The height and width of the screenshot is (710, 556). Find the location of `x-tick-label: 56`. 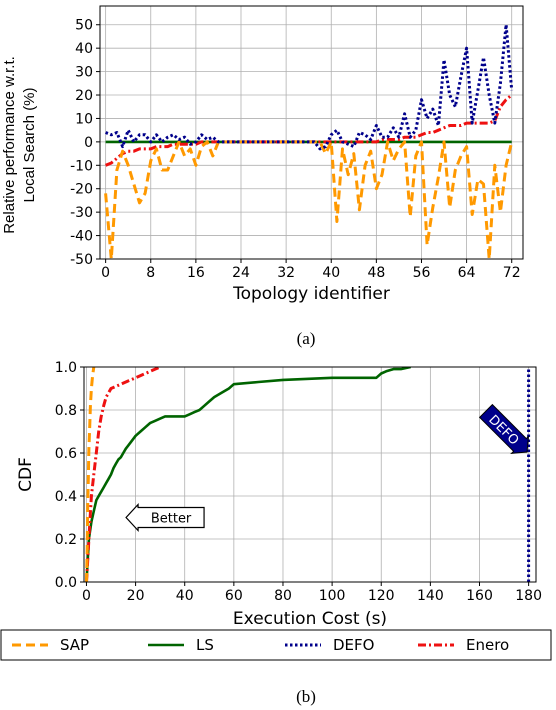

x-tick-label: 56 is located at coordinates (422, 273).